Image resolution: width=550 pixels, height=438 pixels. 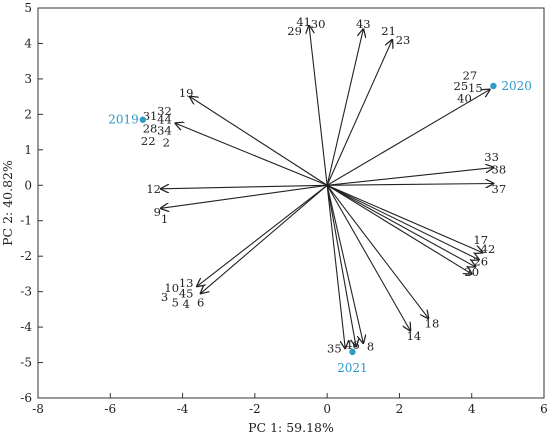 I want to click on vector-label-20: 20, so click(x=471, y=272).